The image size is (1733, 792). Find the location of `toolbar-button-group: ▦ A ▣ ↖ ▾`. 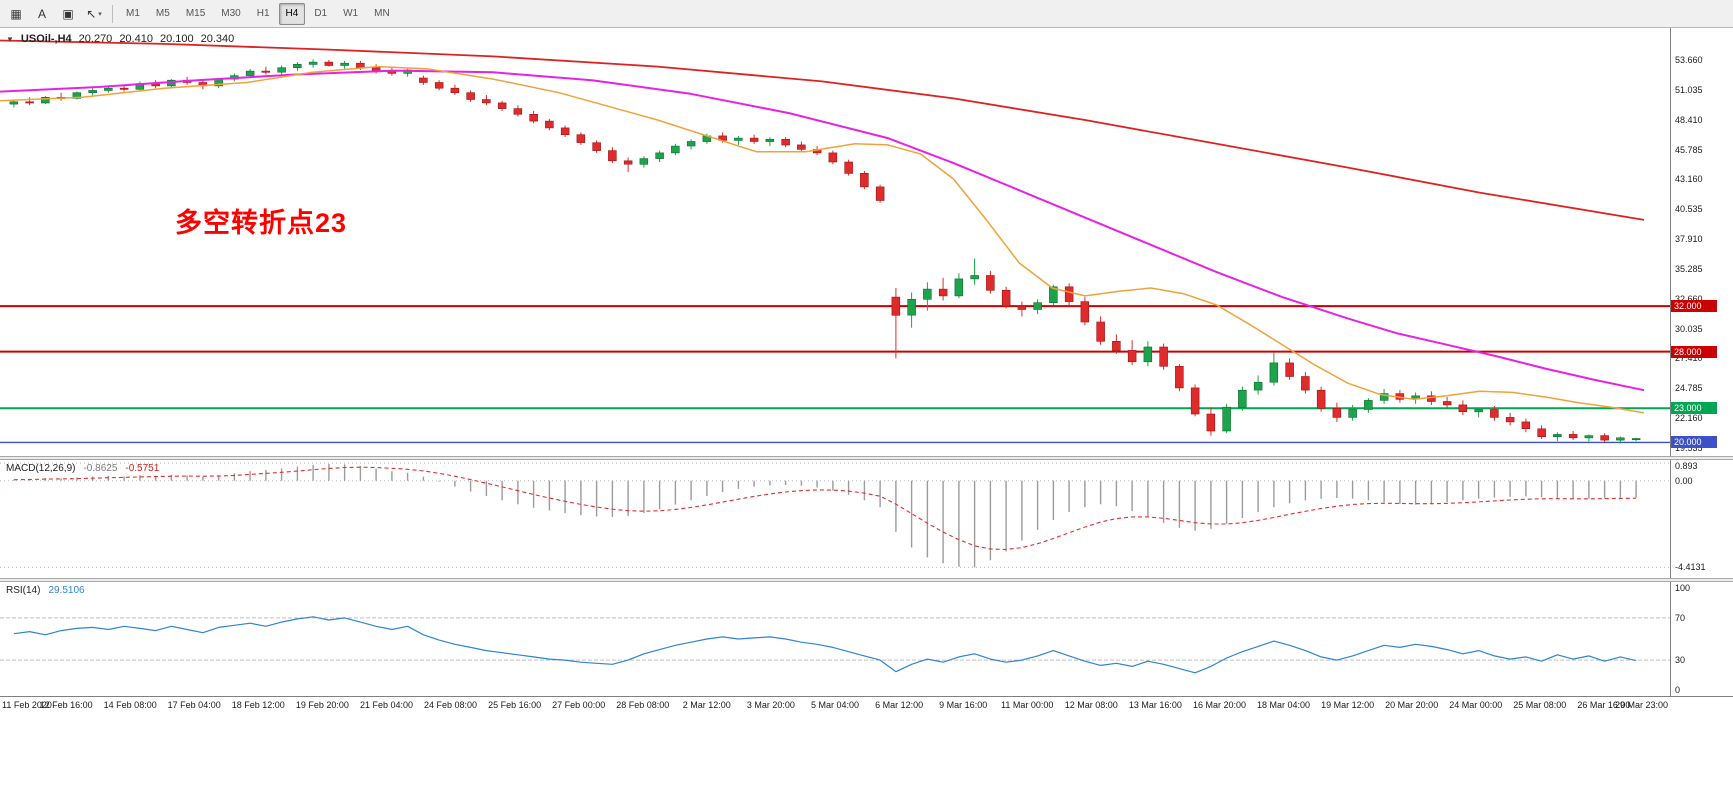

toolbar-button-group: ▦ A ▣ ↖ ▾ is located at coordinates (55, 14).